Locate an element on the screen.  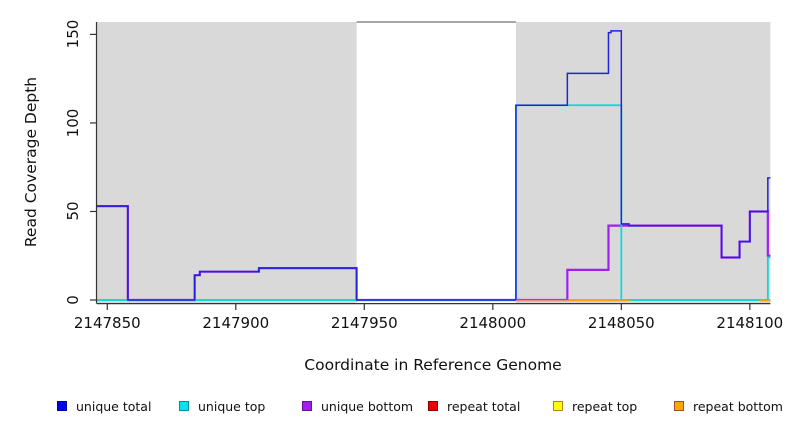
legend-swatch-unique-total is located at coordinates (62, 406).